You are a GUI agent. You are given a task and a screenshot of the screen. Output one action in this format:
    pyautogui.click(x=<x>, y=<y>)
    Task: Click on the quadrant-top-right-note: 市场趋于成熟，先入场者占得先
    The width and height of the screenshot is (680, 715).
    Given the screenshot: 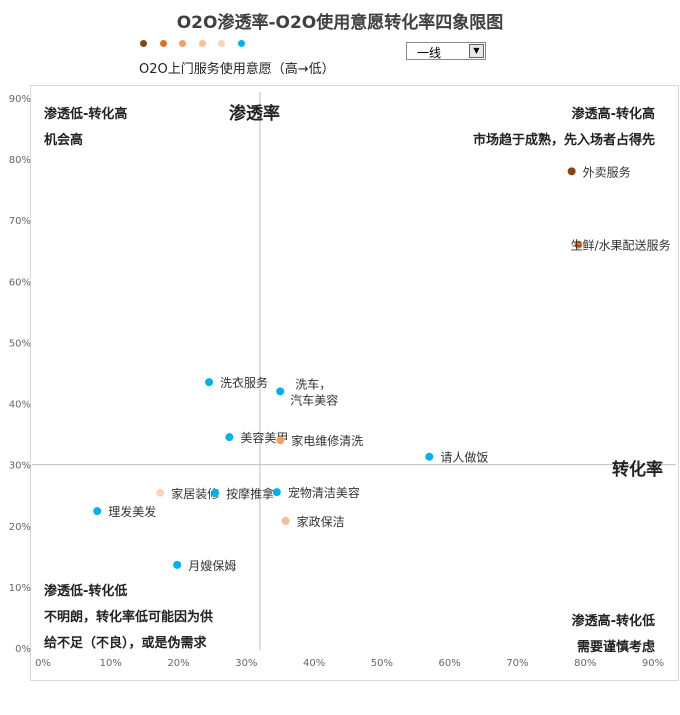 What is the action you would take?
    pyautogui.click(x=563, y=140)
    